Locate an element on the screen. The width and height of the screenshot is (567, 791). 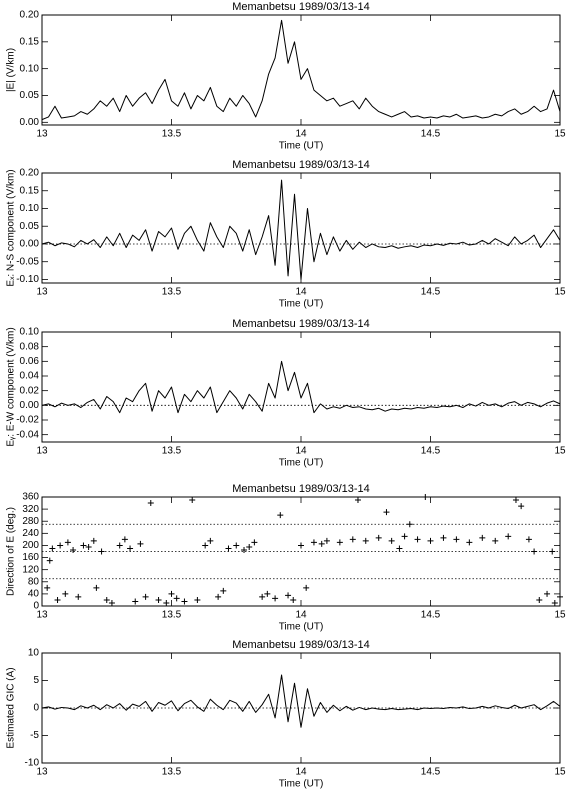
y-tick-label: 0.04 is located at coordinates (30, 376).